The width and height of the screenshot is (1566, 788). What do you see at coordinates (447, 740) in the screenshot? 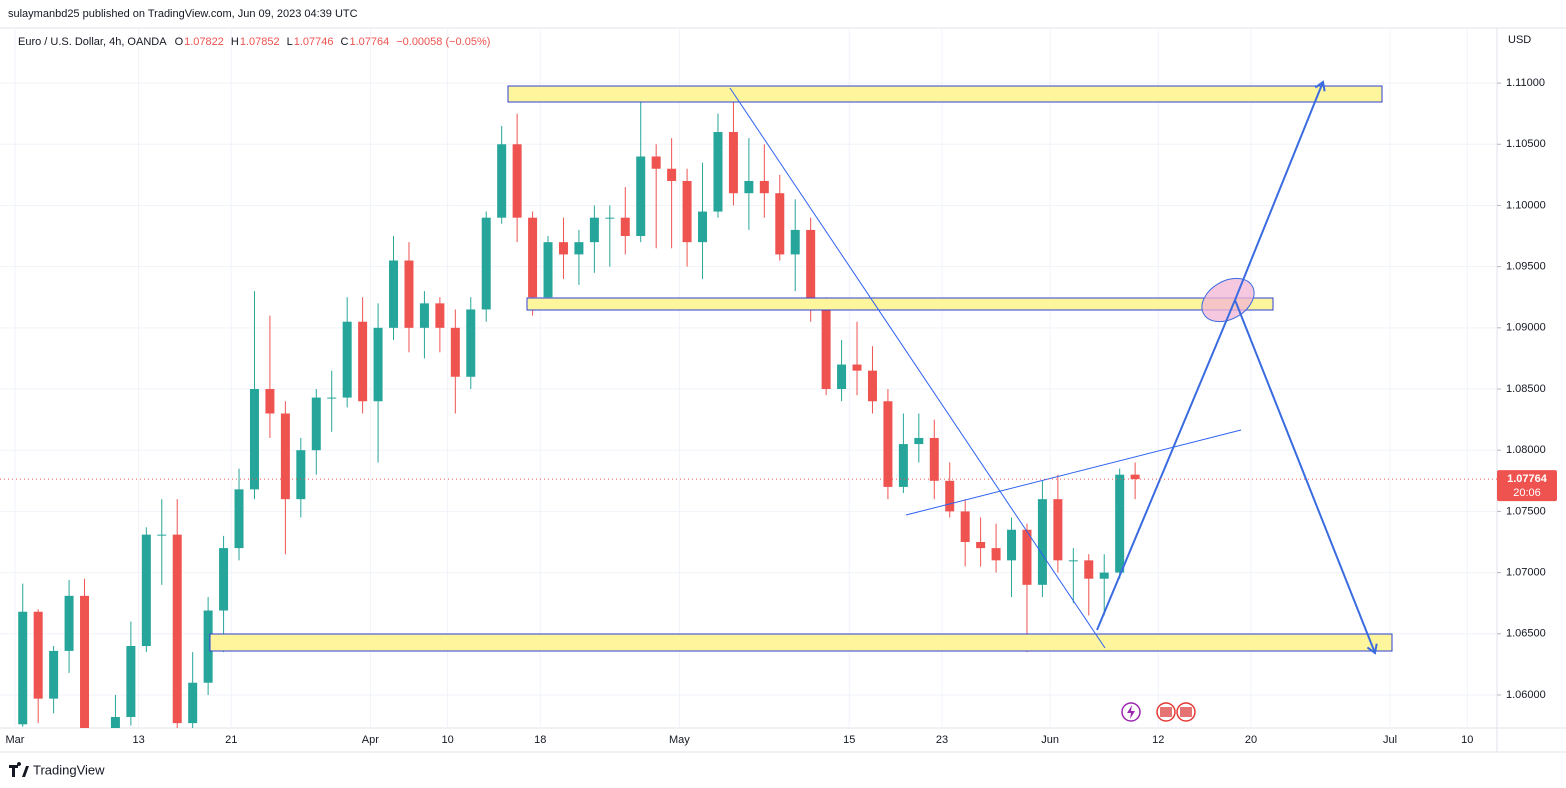
I see `x-tick-label: 10` at bounding box center [447, 740].